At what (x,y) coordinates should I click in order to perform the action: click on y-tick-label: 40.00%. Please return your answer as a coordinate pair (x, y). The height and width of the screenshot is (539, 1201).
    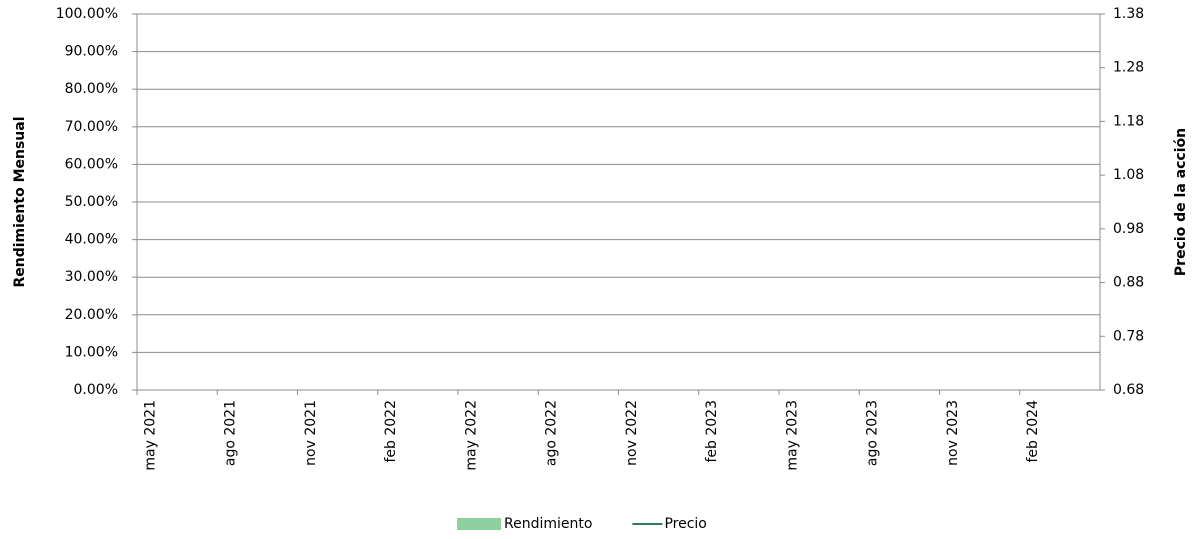
    Looking at the image, I should click on (91, 240).